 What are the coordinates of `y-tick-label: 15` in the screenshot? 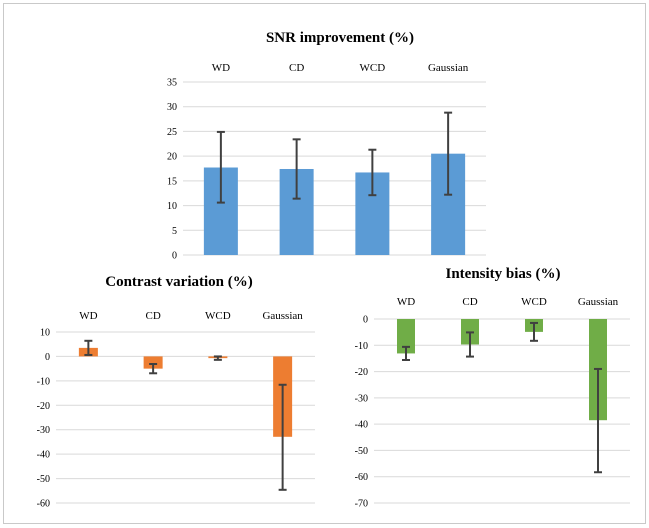 It's located at (172, 181).